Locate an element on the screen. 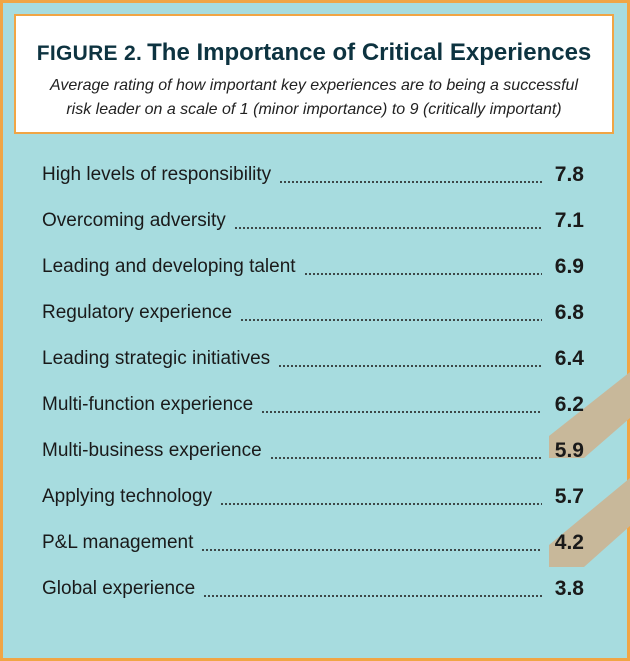  row-value: 5.7 is located at coordinates (569, 496).